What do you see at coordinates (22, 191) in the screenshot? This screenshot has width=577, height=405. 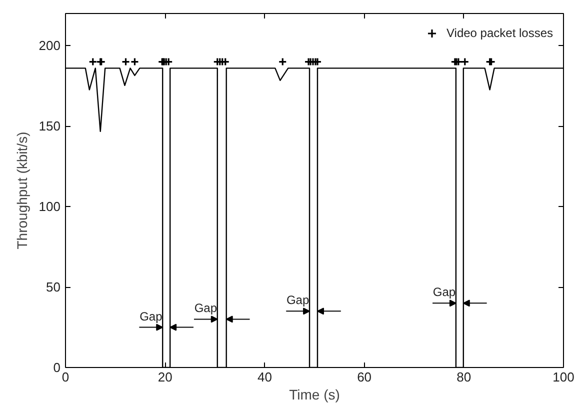 I see `y-axis-title: Throughput (kbit/s)` at bounding box center [22, 191].